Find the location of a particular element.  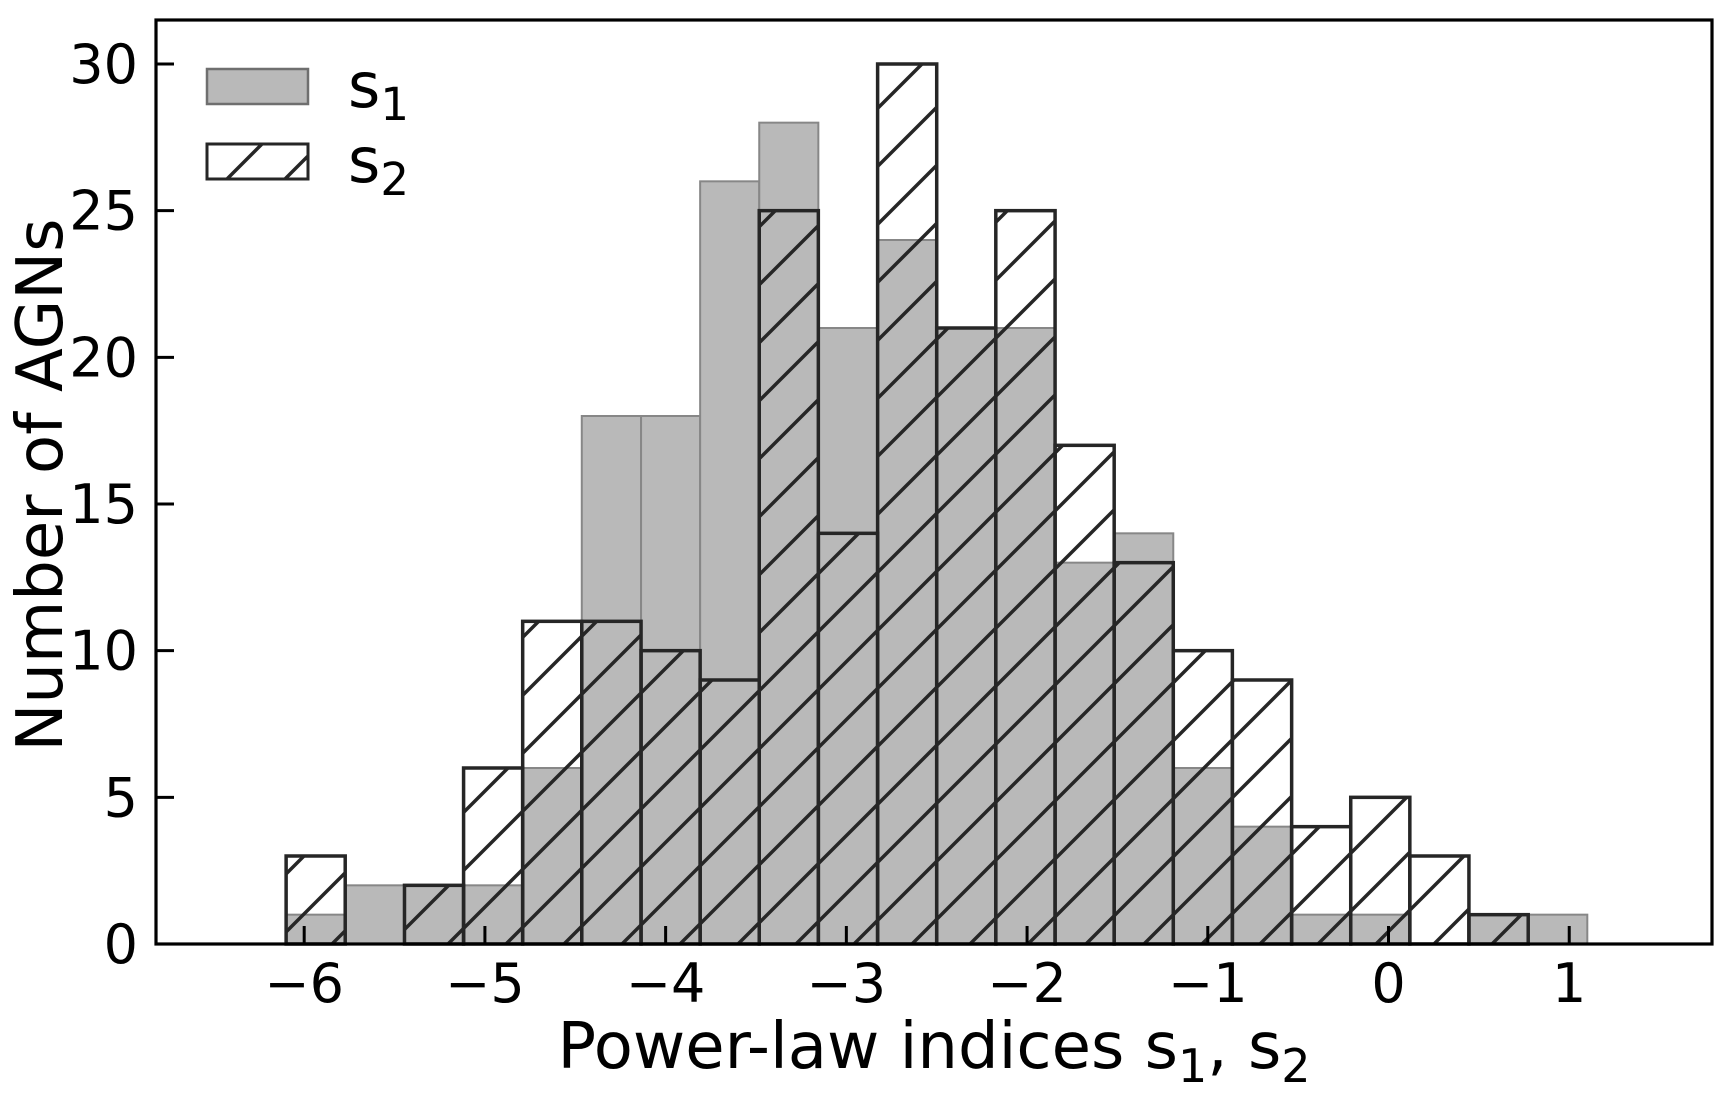

y-axis-label: Number of AGNs is located at coordinates (41, 485).